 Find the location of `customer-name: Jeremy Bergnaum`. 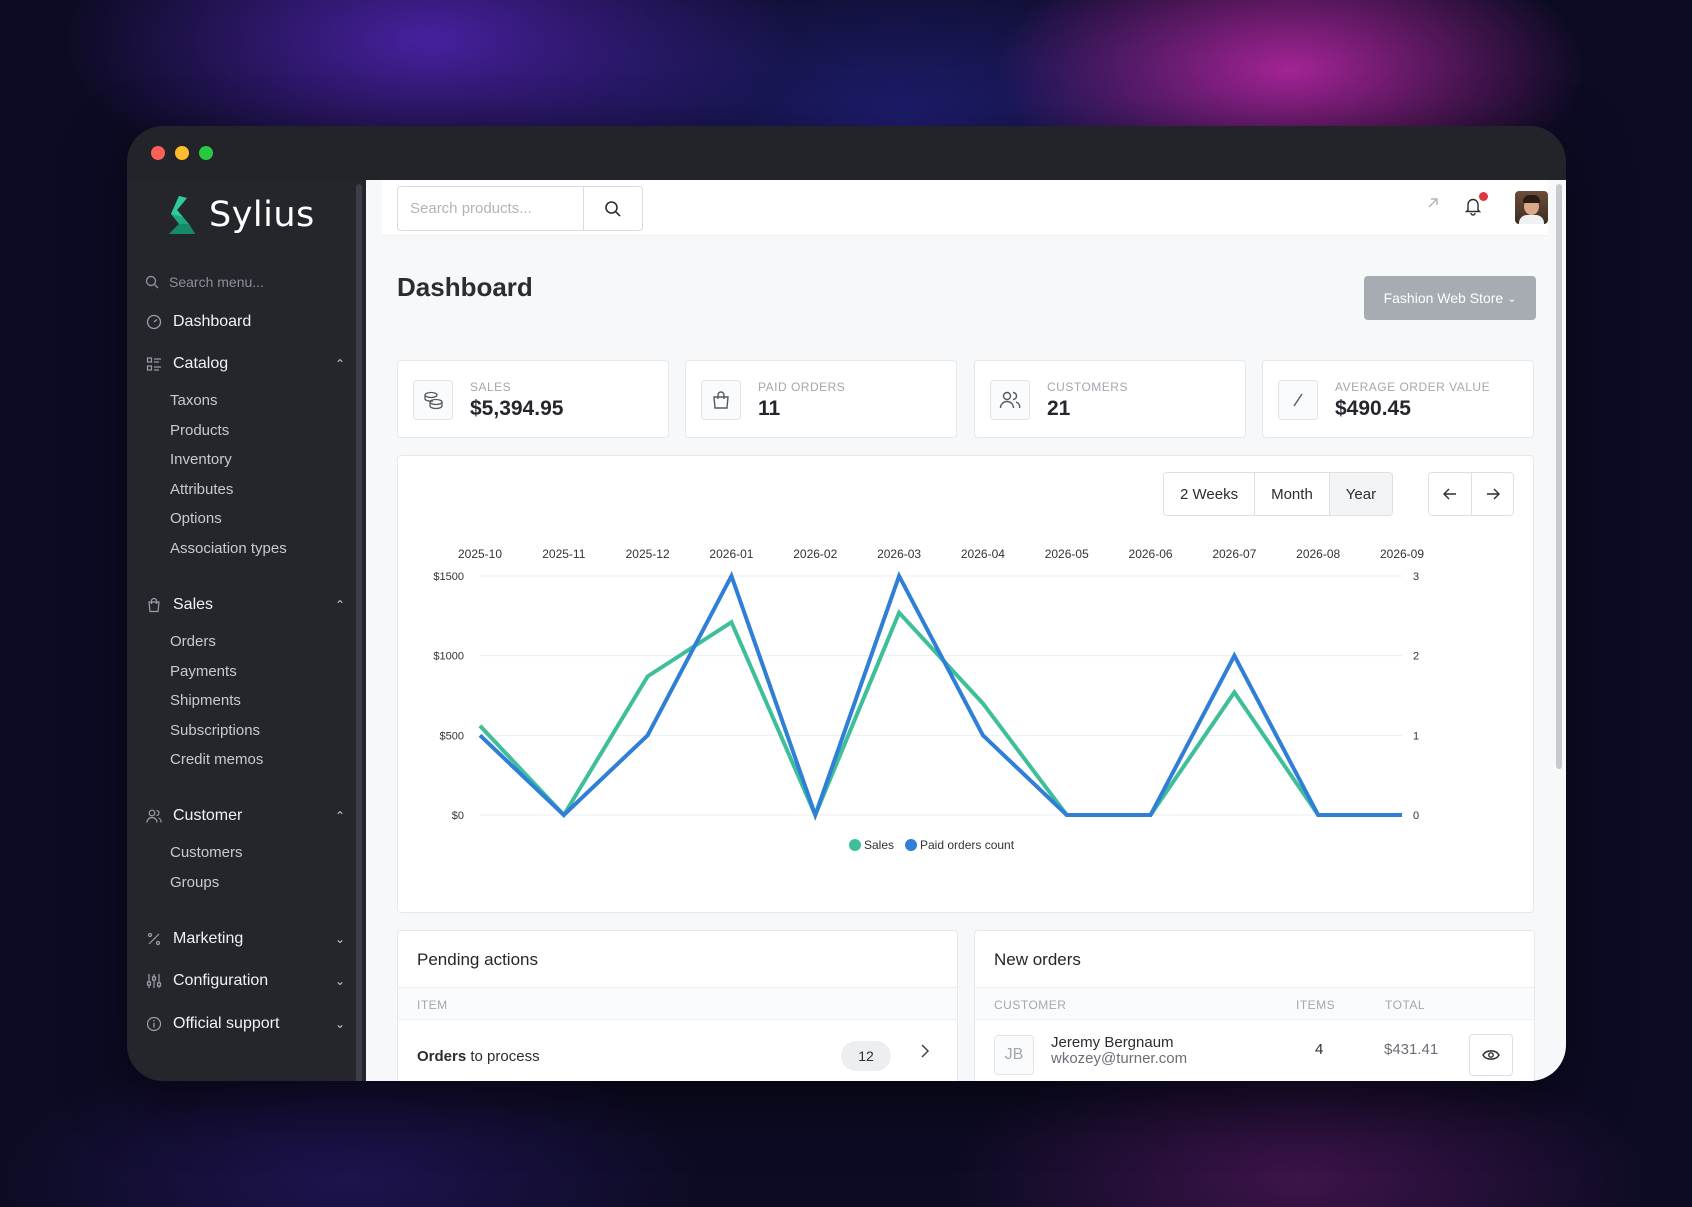

customer-name: Jeremy Bergnaum is located at coordinates (1112, 1042).